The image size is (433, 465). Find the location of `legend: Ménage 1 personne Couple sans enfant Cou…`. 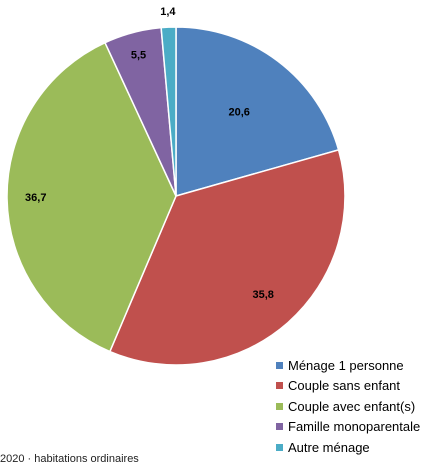

legend: Ménage 1 personne Couple sans enfant Cou… is located at coordinates (348, 406).